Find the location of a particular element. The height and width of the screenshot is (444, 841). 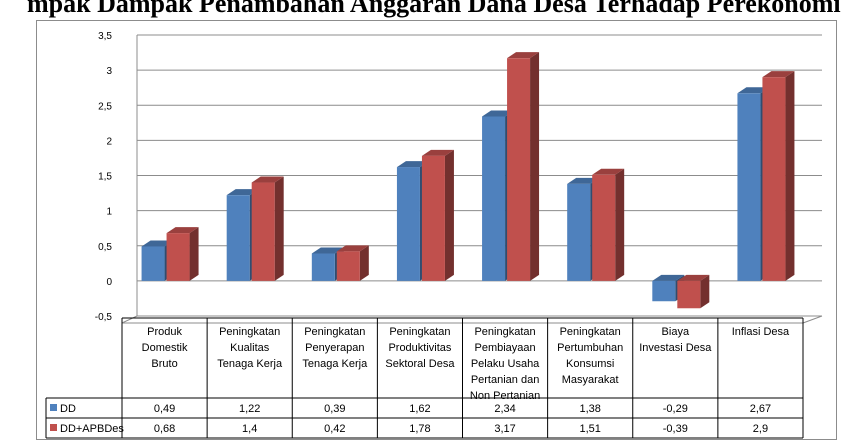

category-label: Pelaku Usaha is located at coordinates (505, 364).